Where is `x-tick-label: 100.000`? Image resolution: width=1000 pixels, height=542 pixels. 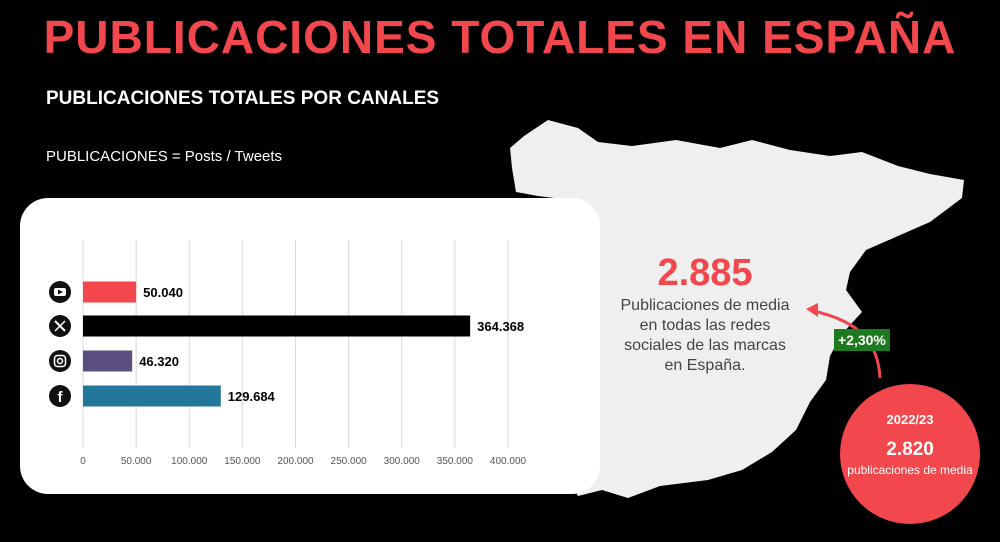
x-tick-label: 100.000 is located at coordinates (189, 461).